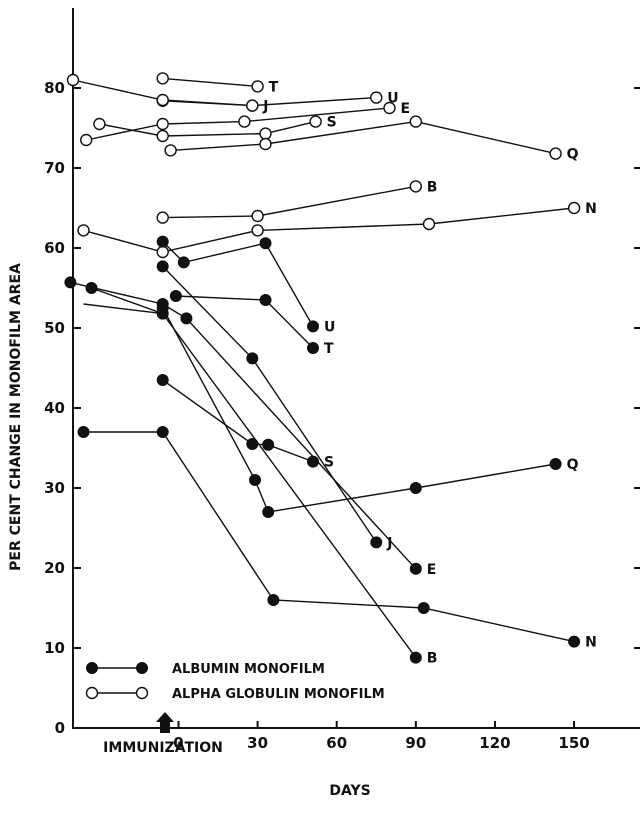 The image size is (644, 819). What do you see at coordinates (573, 465) in the screenshot?
I see `series-label: Q` at bounding box center [573, 465].